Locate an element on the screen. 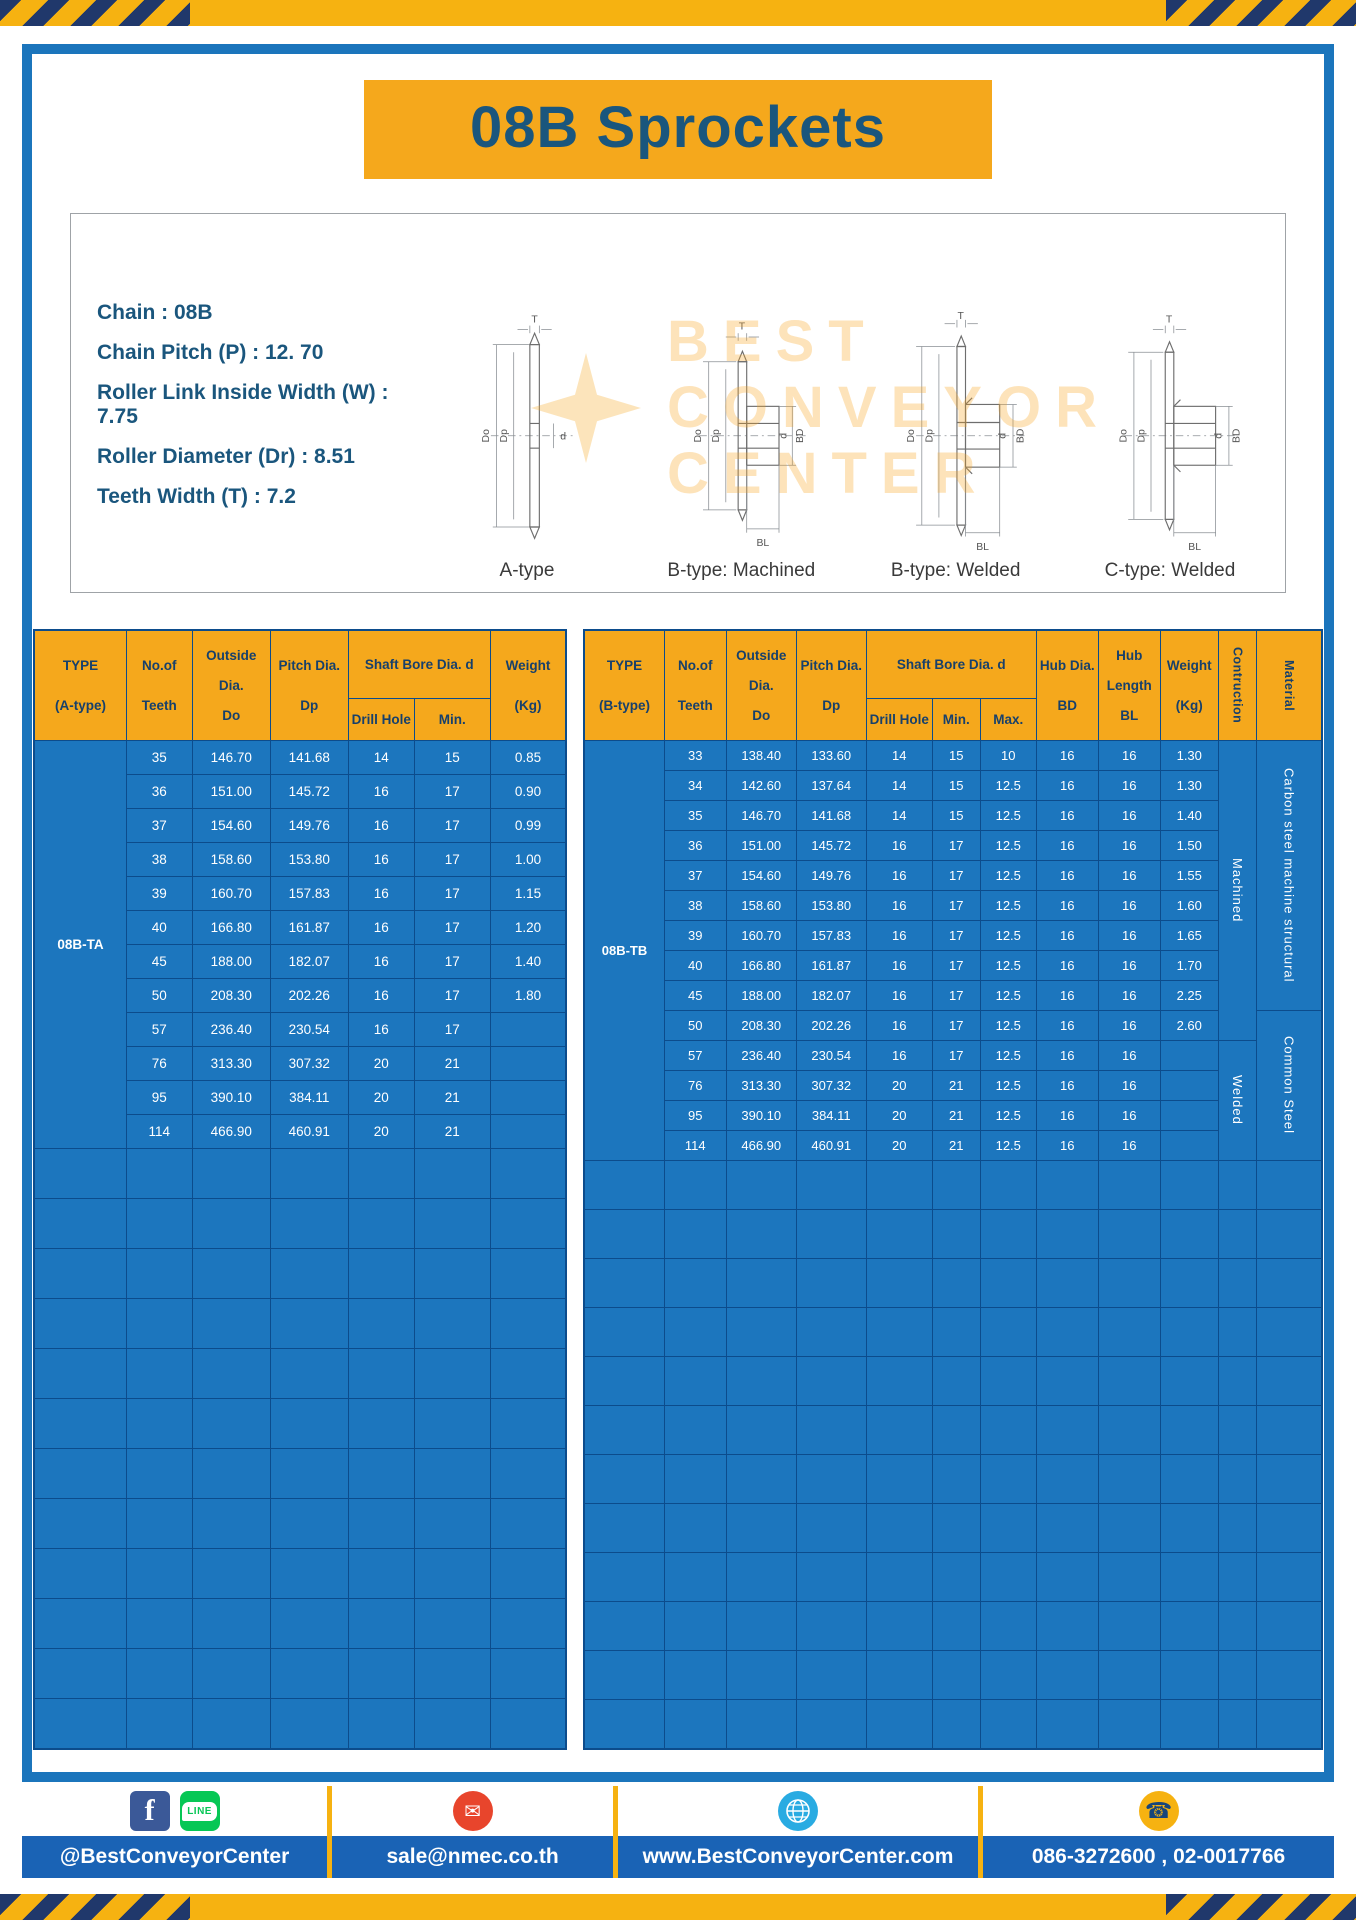 The image size is (1356, 1920). data-cell: 20 is located at coordinates (899, 1115).